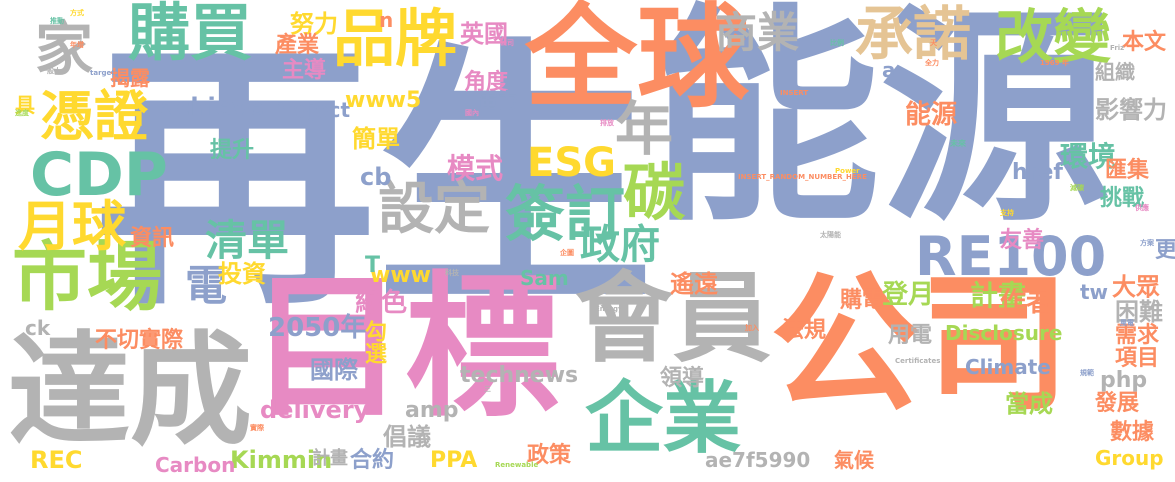  What do you see at coordinates (932, 63) in the screenshot?
I see `word: 全力` at bounding box center [932, 63].